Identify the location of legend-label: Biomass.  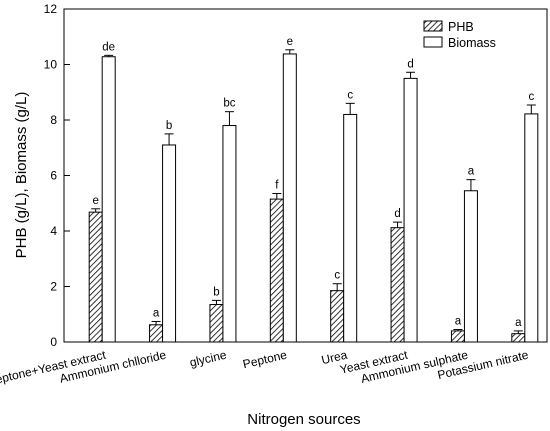
(472, 43).